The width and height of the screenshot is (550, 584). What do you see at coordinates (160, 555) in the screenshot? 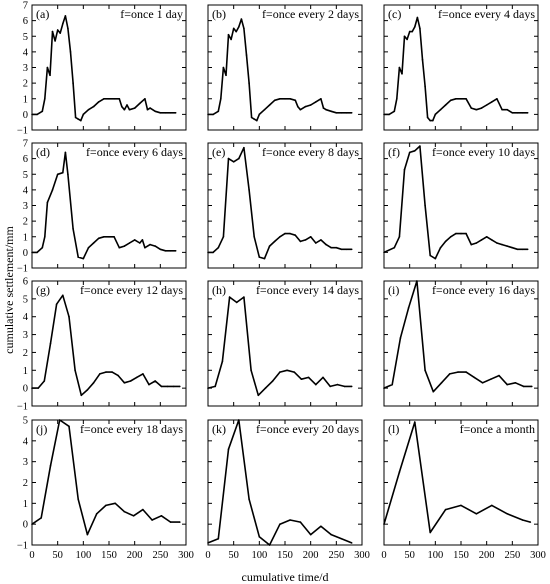
I see `x-tick-label: 250` at bounding box center [160, 555].